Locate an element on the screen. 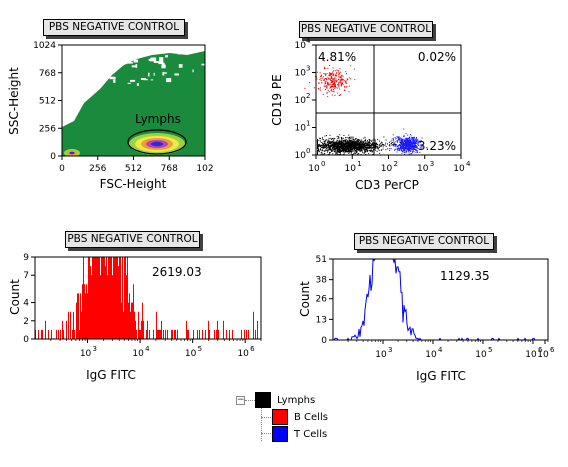 The height and width of the screenshot is (467, 568). tree-item-t-cells: T Cells is located at coordinates (299, 434).